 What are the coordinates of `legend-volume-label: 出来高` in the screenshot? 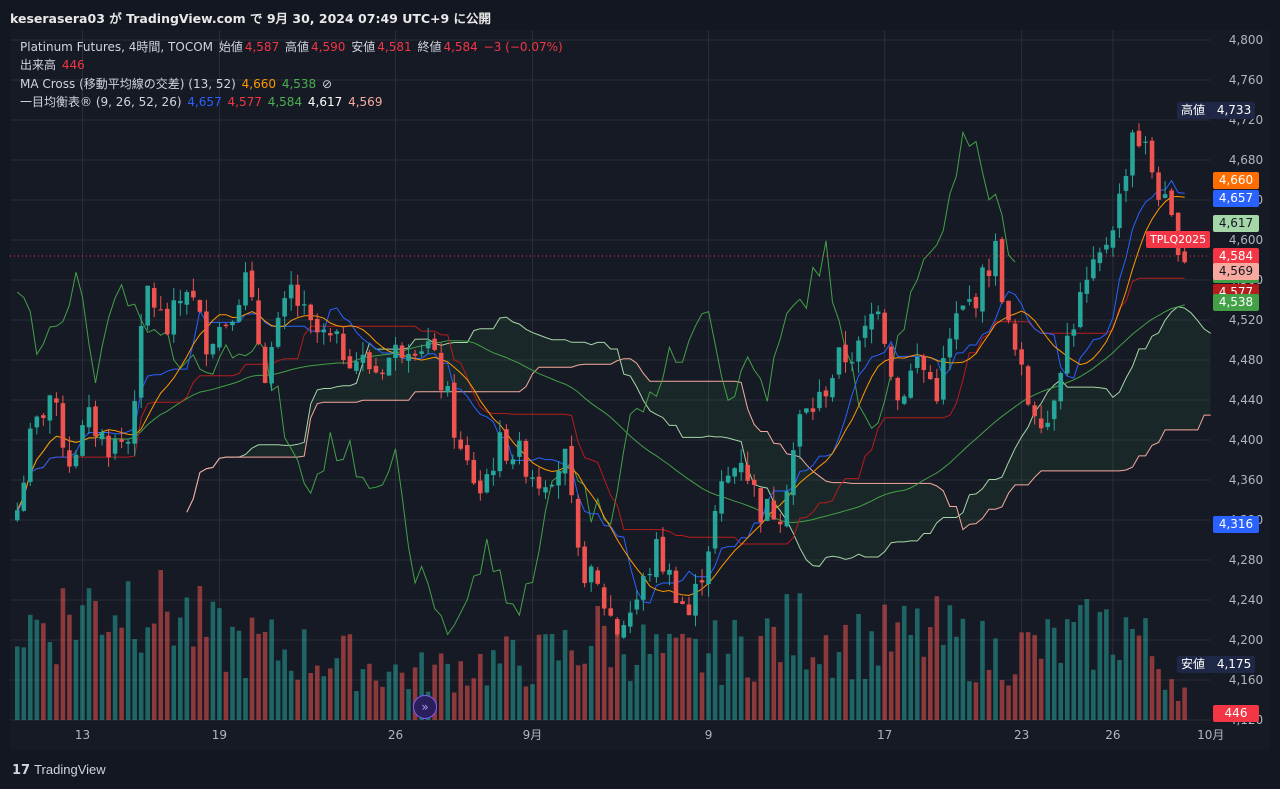 It's located at (38, 65).